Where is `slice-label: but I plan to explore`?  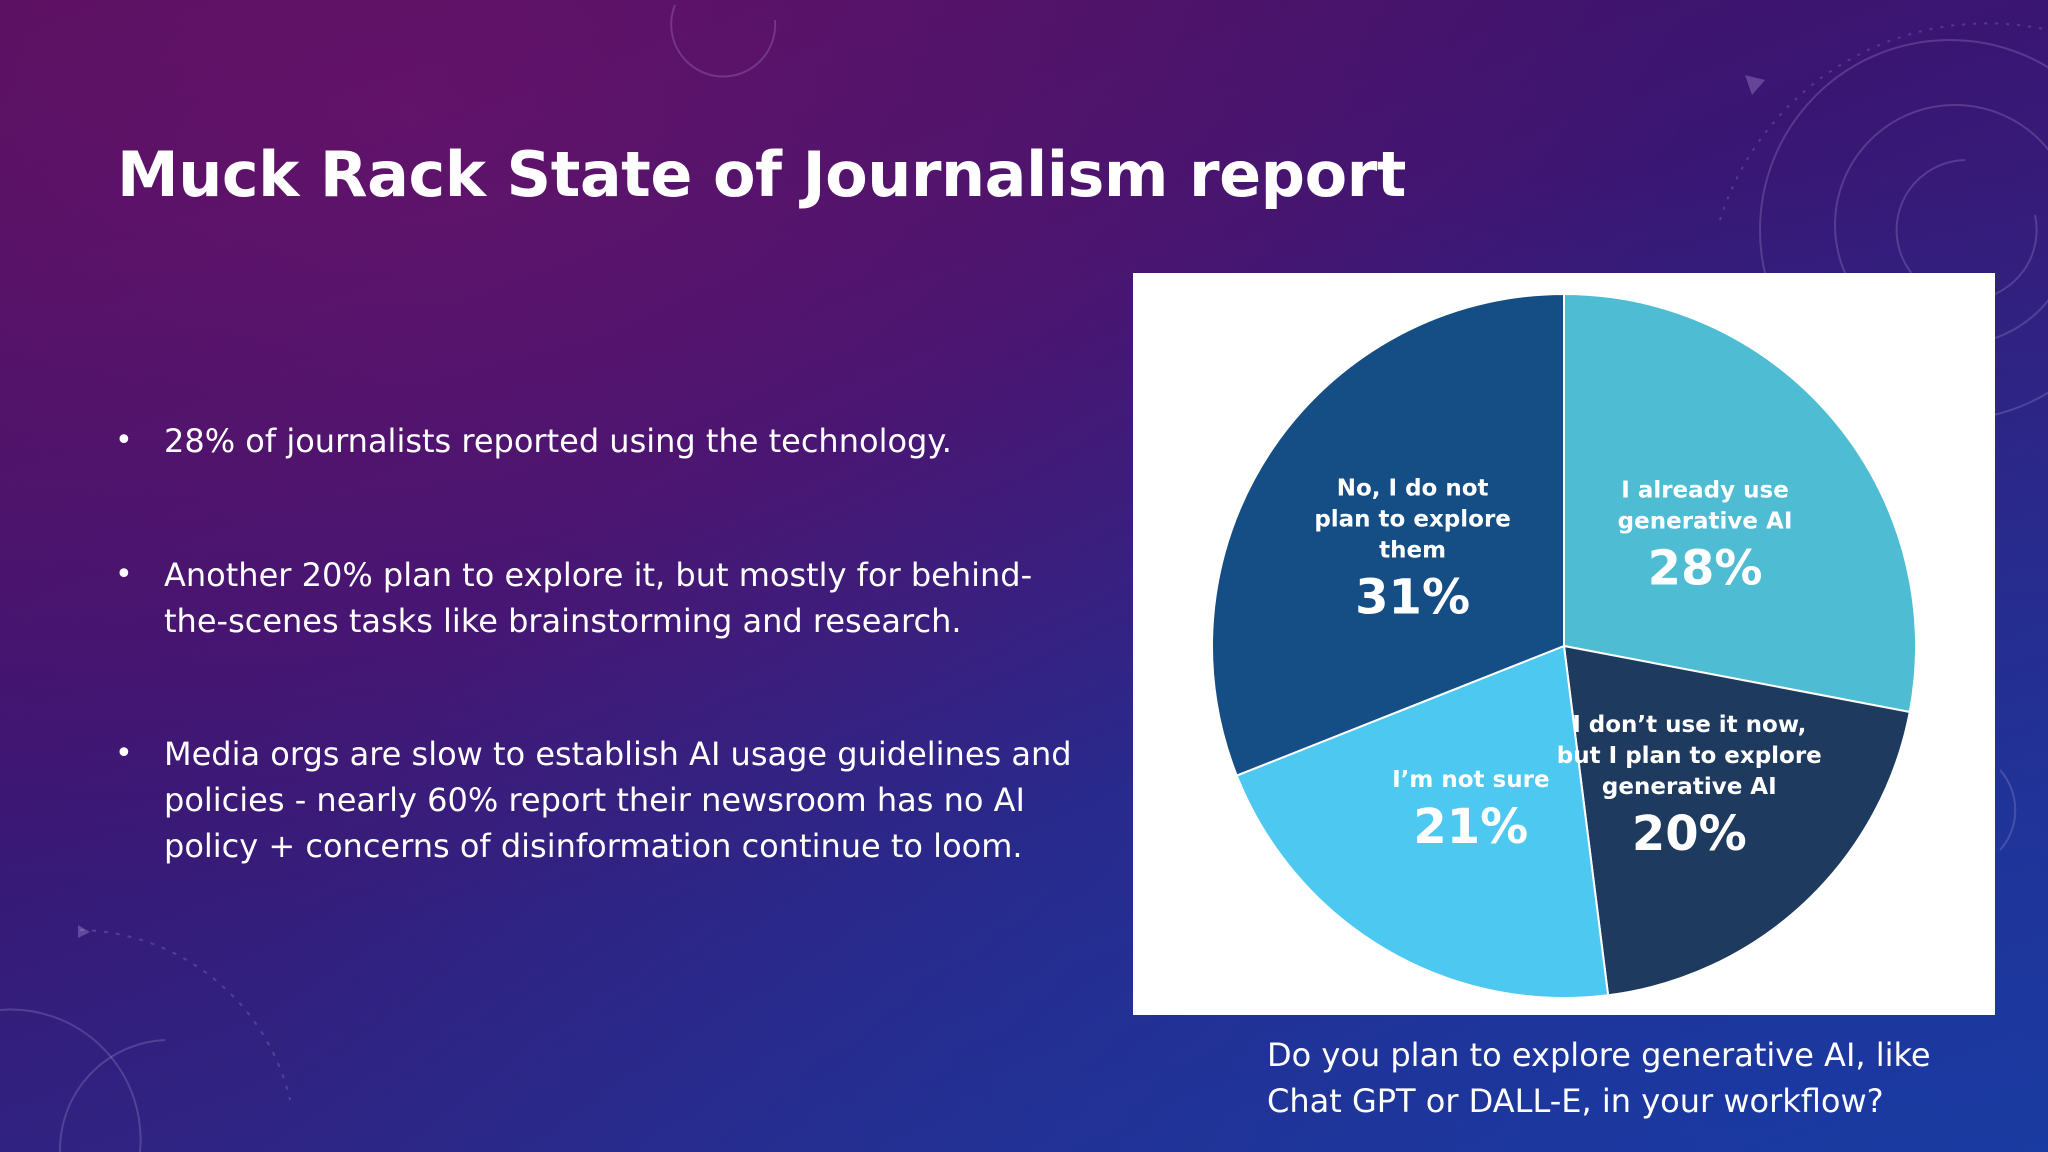 slice-label: but I plan to explore is located at coordinates (1689, 756).